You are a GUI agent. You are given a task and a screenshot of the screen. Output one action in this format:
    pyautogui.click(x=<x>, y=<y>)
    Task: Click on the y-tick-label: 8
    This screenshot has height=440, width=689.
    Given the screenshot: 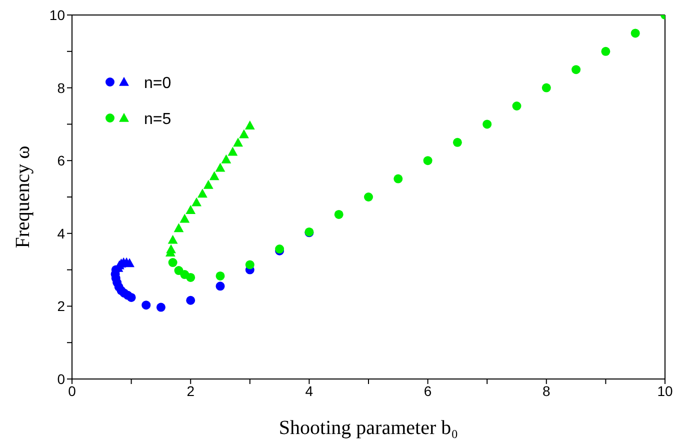 What is the action you would take?
    pyautogui.click(x=61, y=88)
    